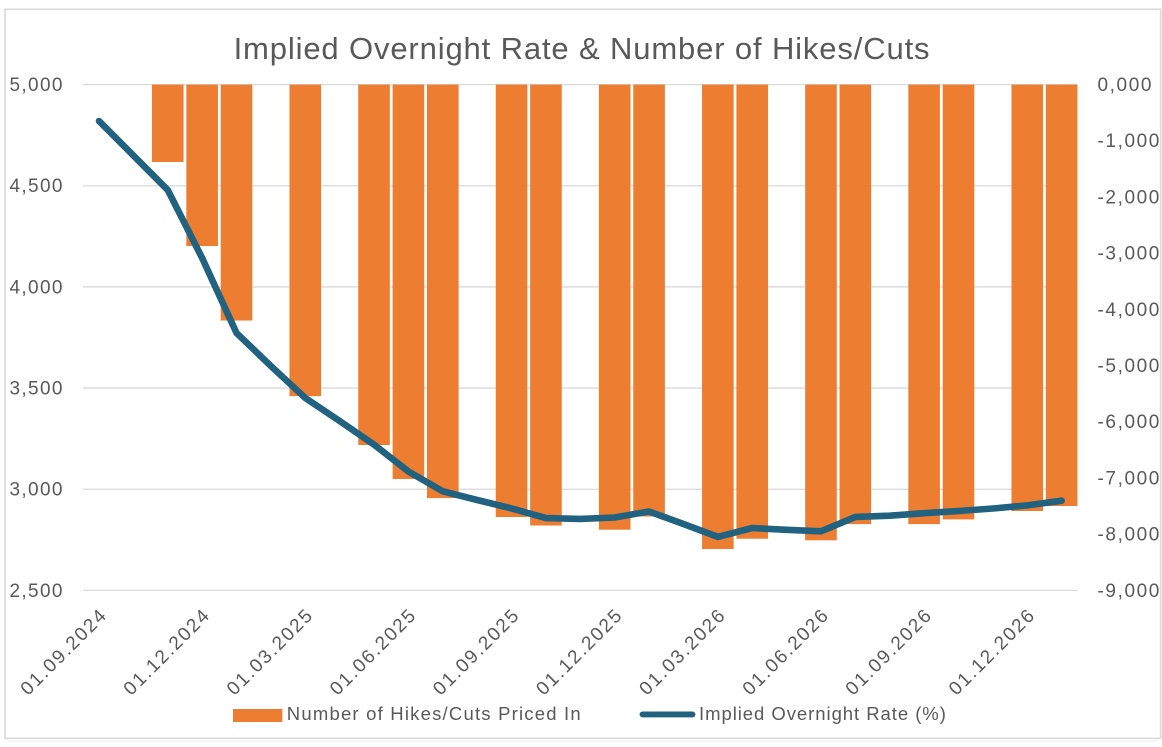 The image size is (1162, 747). I want to click on svg-text: -4,000, so click(1129, 310).